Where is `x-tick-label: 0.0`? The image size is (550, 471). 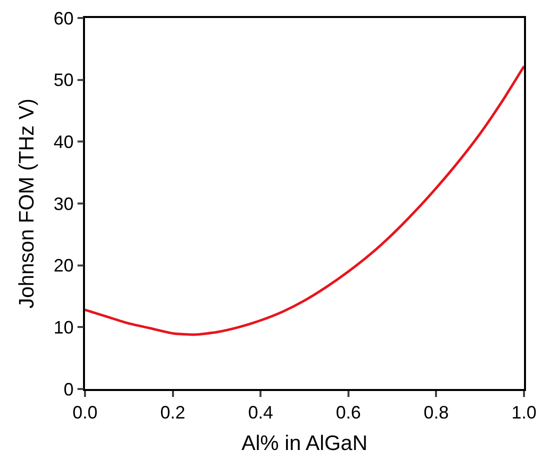 x-tick-label: 0.0 is located at coordinates (85, 412).